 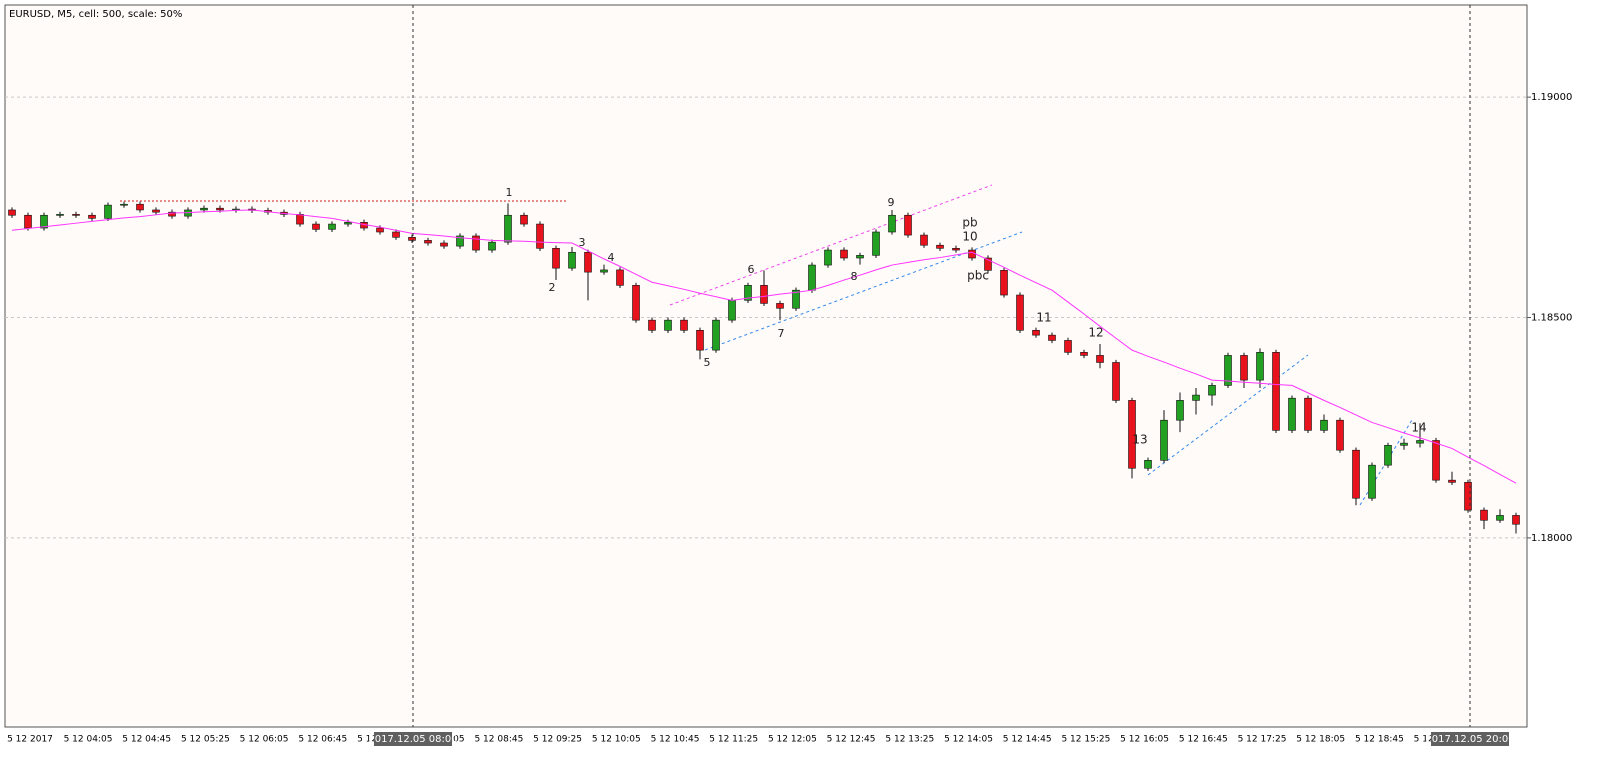 I want to click on annotation: 7, so click(x=781, y=333).